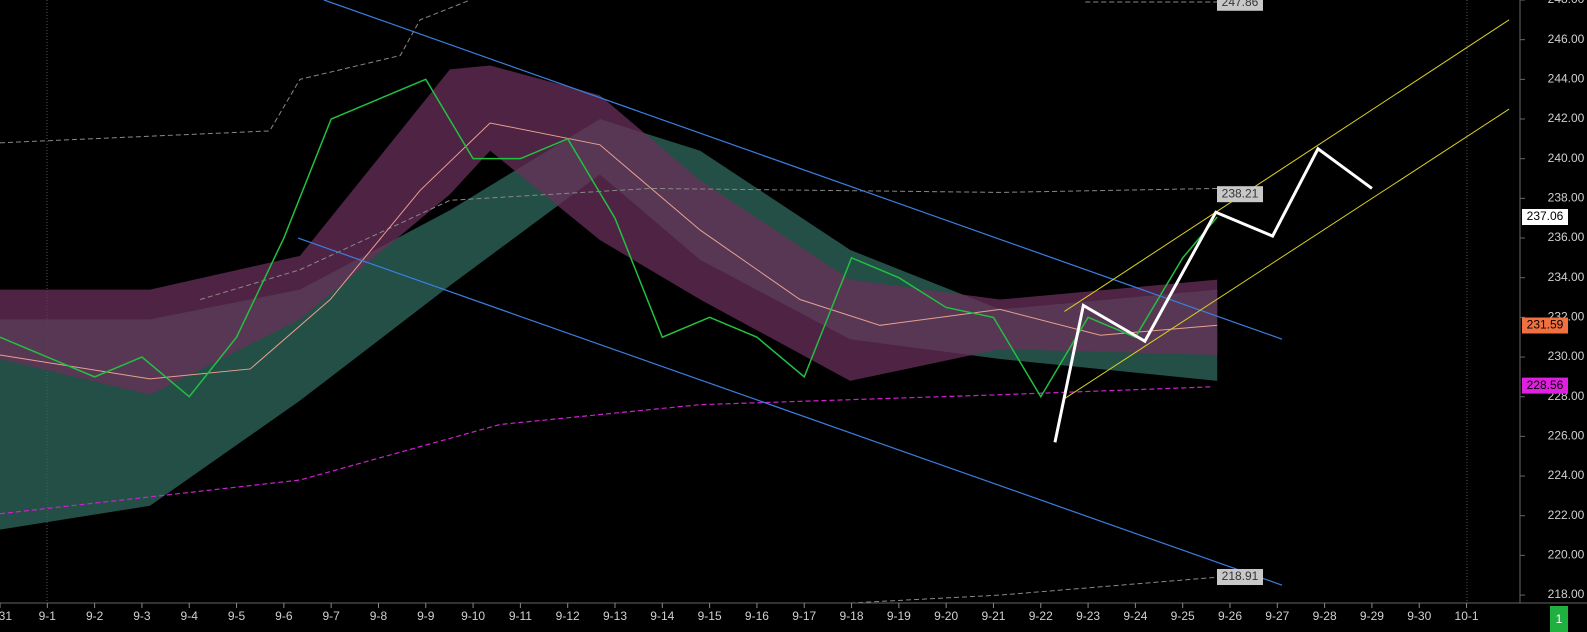  What do you see at coordinates (615, 616) in the screenshot?
I see `x-tick-label: 9-13` at bounding box center [615, 616].